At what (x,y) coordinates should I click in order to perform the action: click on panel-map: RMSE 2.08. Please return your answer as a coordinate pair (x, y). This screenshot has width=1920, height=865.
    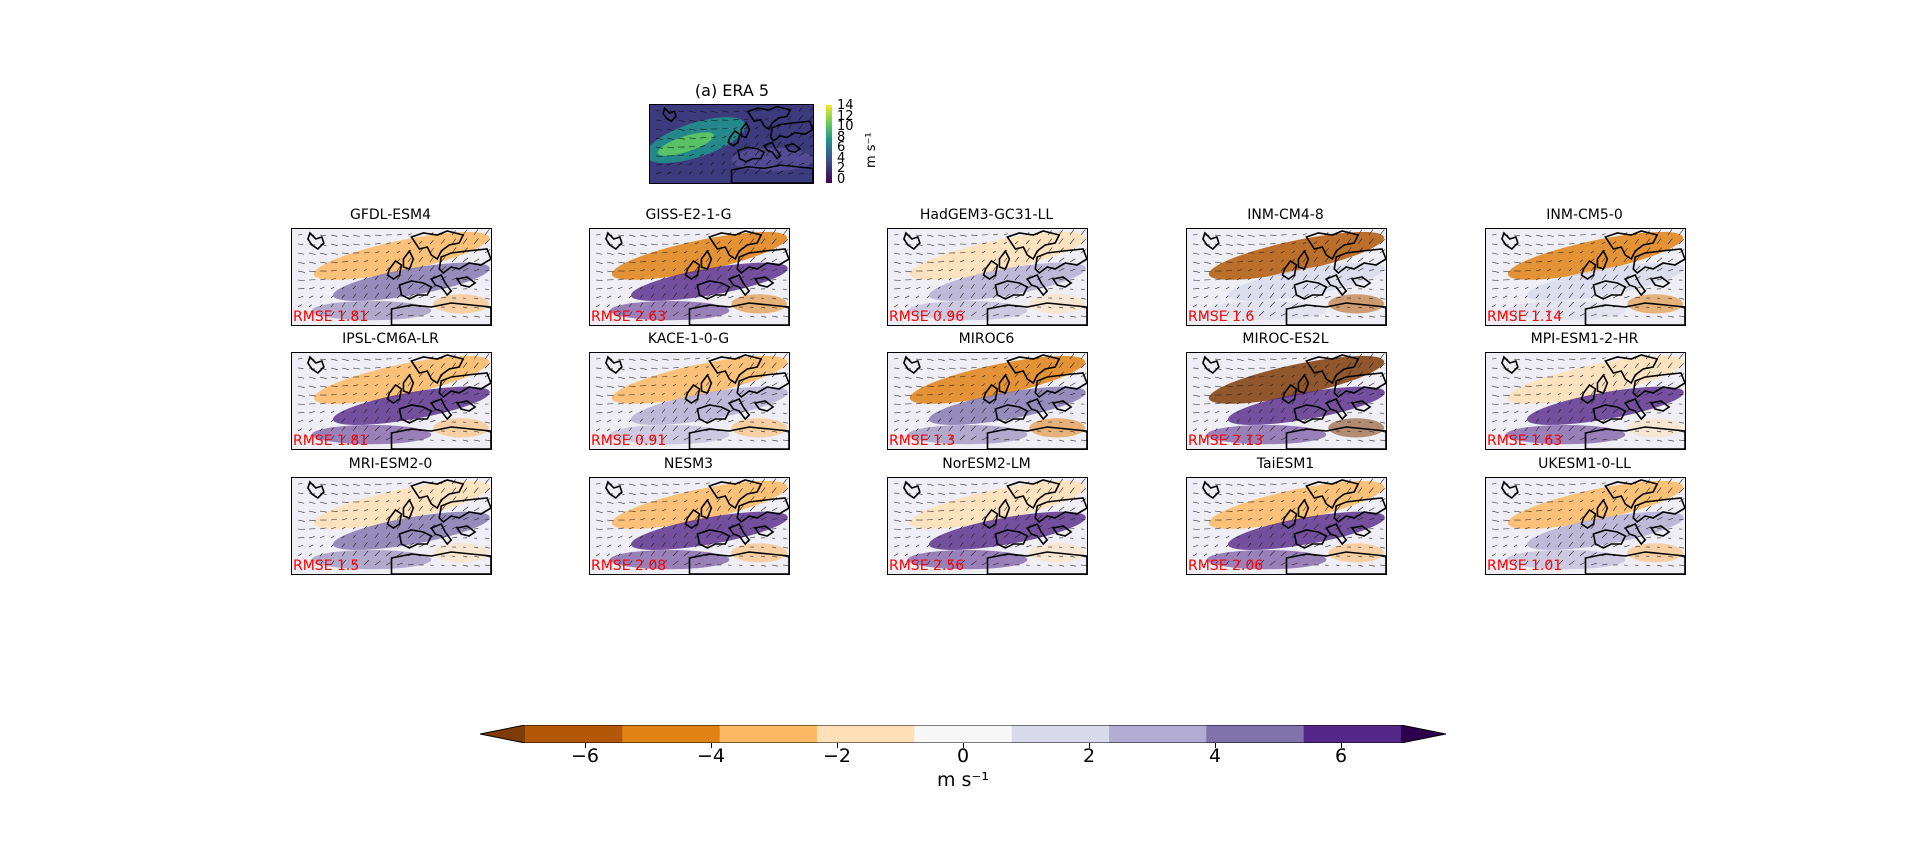
    Looking at the image, I should click on (689, 526).